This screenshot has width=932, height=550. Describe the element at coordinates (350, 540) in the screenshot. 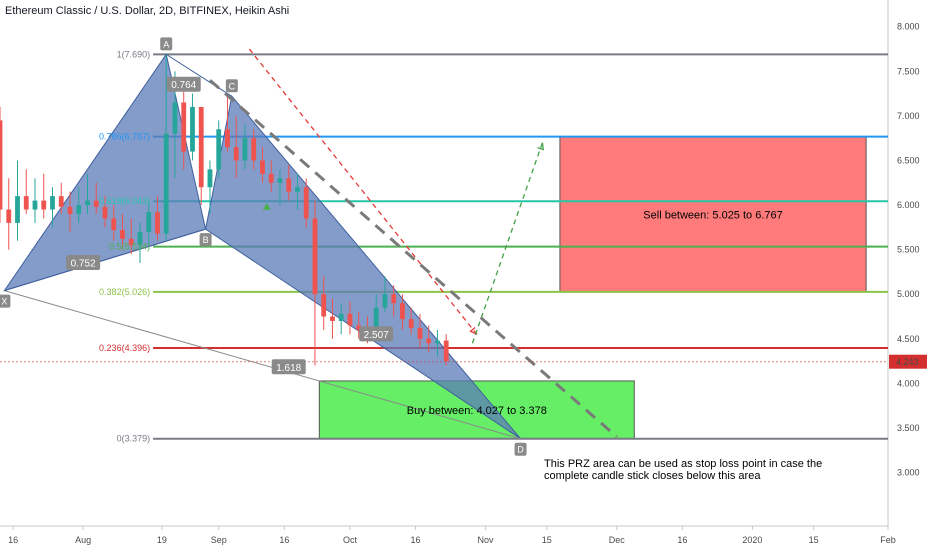

I see `x-tick-5: Oct` at that location.